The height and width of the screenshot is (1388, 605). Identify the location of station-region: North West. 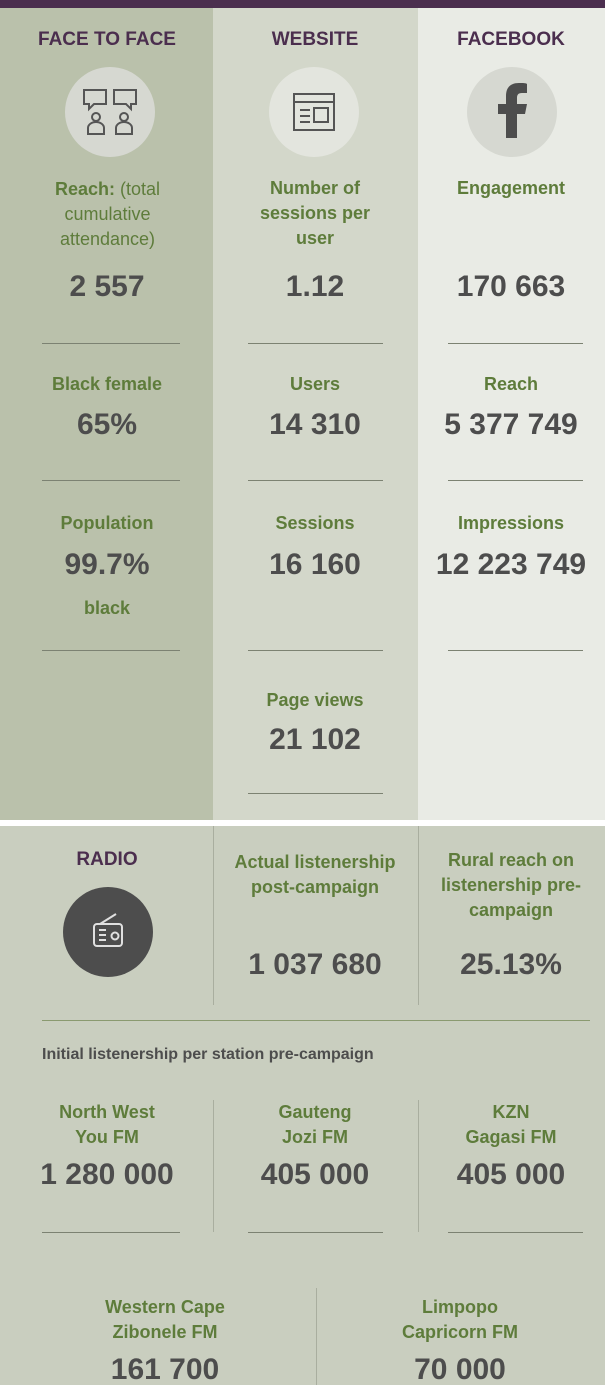
(107, 1112).